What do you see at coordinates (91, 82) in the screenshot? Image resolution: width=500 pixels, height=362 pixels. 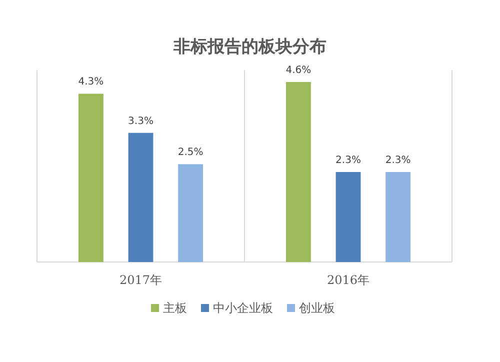 I see `data-label: 4.3%` at bounding box center [91, 82].